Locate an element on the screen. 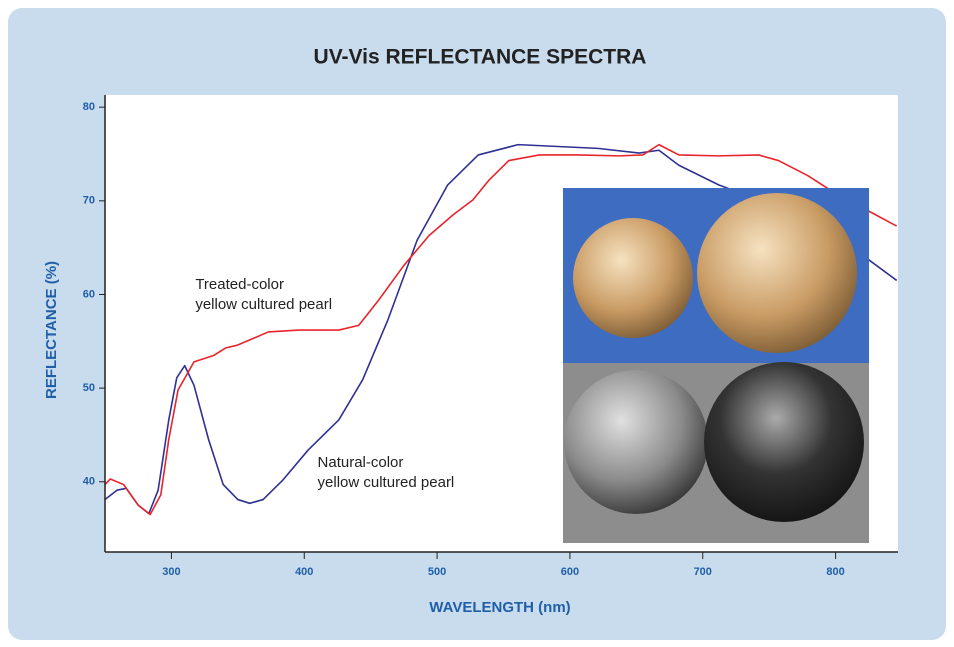 This screenshot has width=954, height=647. x-tick-label: 300 is located at coordinates (171, 572).